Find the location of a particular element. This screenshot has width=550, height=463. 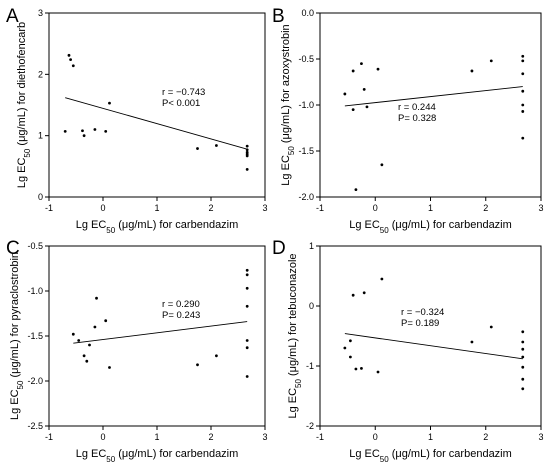

y-tick-label: -2.0 is located at coordinates (35, 381).